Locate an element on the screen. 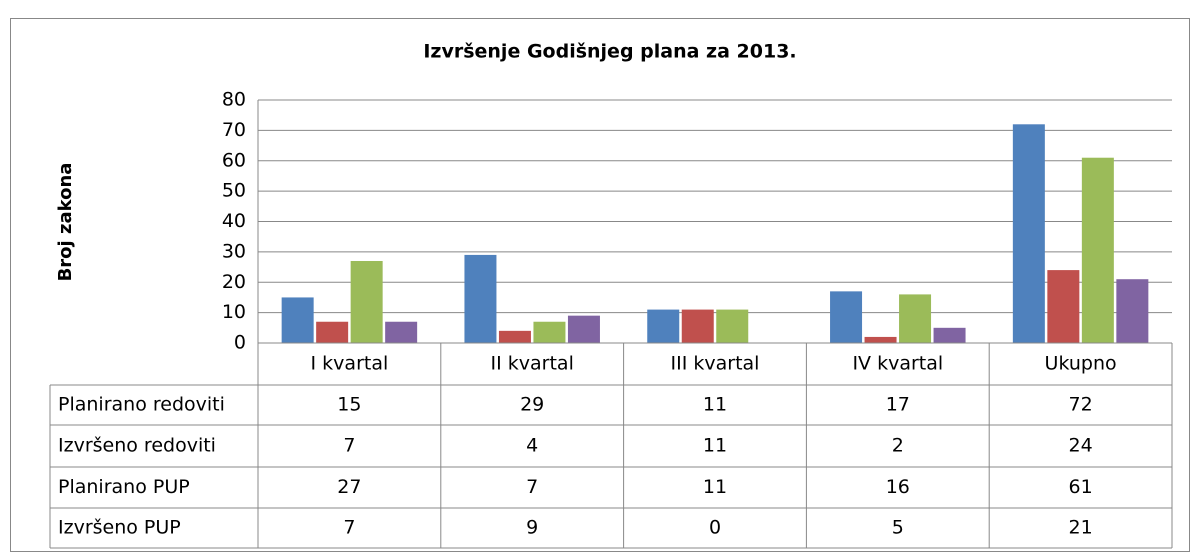 Image resolution: width=1200 pixels, height=553 pixels. y-tick-label: 10 is located at coordinates (234, 312).